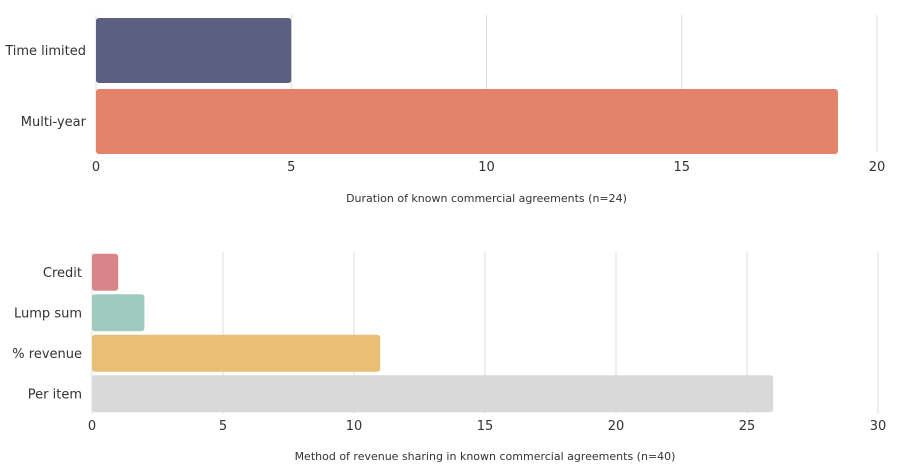  Describe the element at coordinates (62, 273) in the screenshot. I see `category-label: Credit` at that location.